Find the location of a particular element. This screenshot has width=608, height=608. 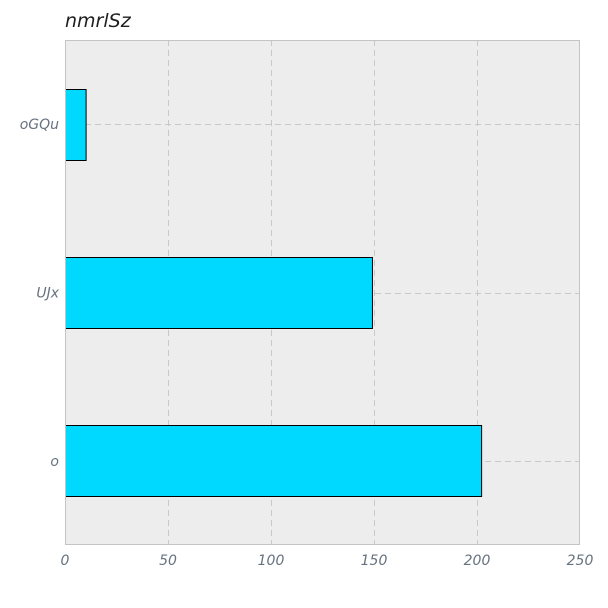

chart-title: nmrlSz is located at coordinates (98, 21).